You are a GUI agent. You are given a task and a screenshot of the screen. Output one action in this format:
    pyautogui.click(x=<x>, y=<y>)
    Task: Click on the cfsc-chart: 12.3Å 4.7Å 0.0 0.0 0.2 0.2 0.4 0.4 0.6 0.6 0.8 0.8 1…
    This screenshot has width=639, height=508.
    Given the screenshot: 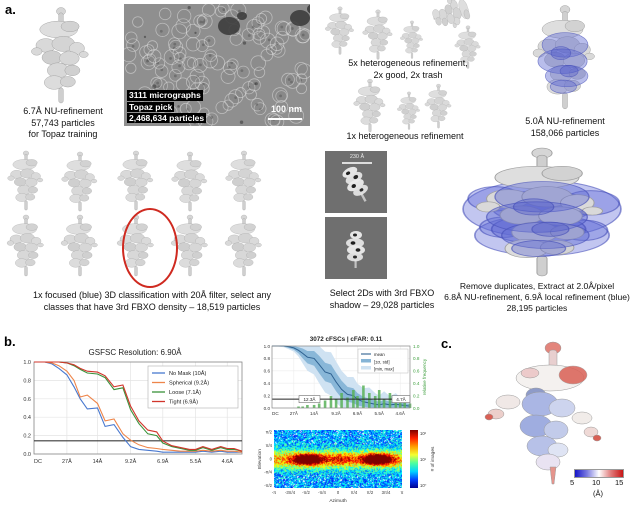 What is the action you would take?
    pyautogui.click(x=345, y=380)
    